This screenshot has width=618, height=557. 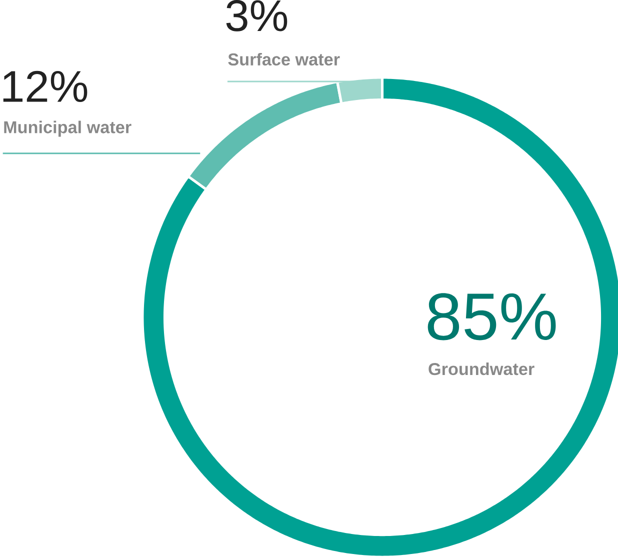 I want to click on slice-label: Surface water, so click(x=284, y=59).